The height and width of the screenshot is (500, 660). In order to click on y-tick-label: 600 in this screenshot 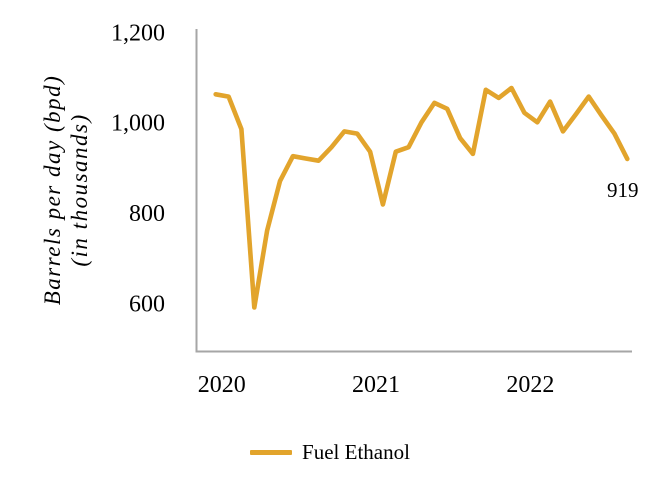, I will do `click(147, 304)`.